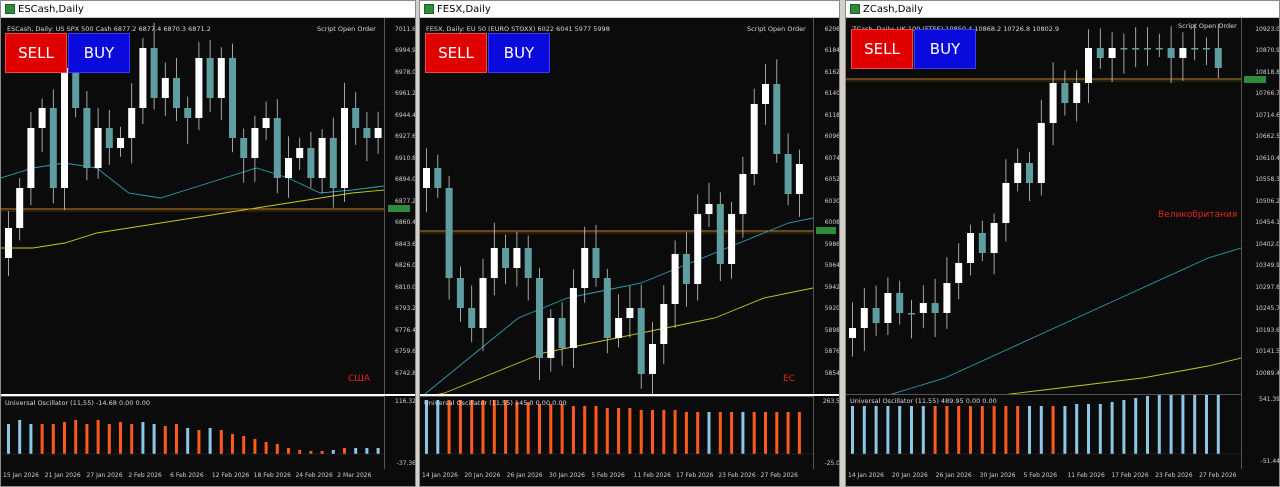 The height and width of the screenshot is (487, 1280). Describe the element at coordinates (953, 475) in the screenshot. I see `date-axis-tick: 26 Jan 2026` at that location.